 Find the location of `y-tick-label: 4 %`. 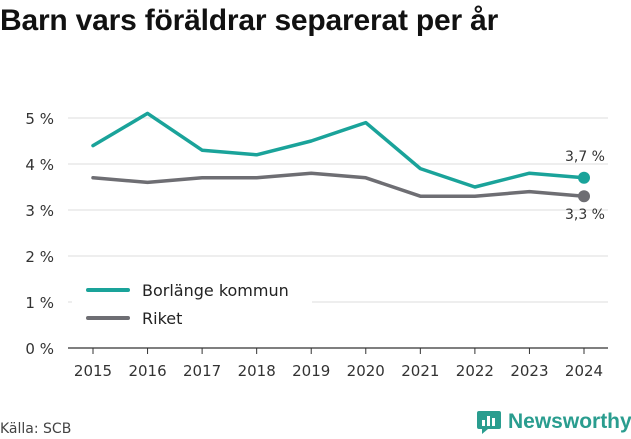

y-tick-label: 4 % is located at coordinates (39, 165).